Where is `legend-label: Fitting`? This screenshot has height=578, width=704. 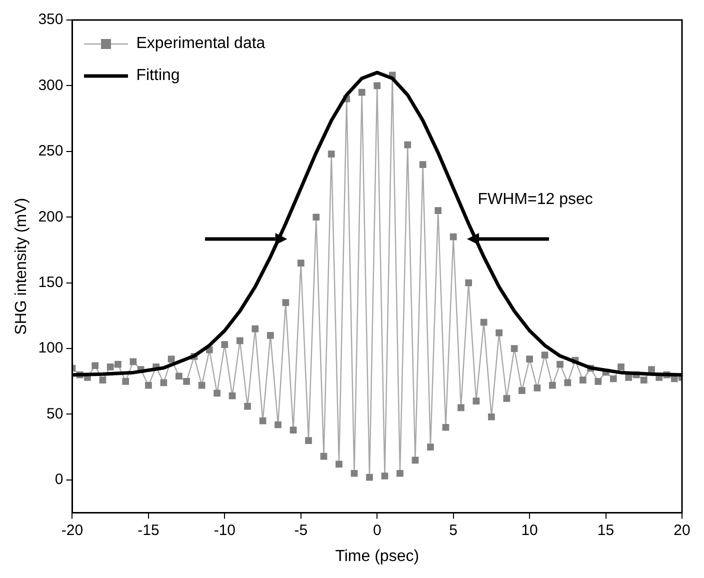 legend-label: Fitting is located at coordinates (158, 76).